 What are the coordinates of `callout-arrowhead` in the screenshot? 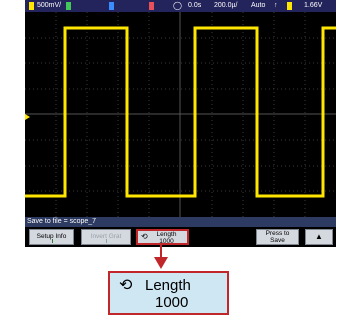 It's located at (161, 263).